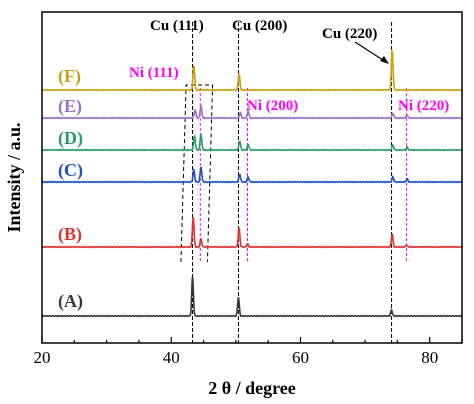  What do you see at coordinates (70, 170) in the screenshot?
I see `series-label: (C)` at bounding box center [70, 170].